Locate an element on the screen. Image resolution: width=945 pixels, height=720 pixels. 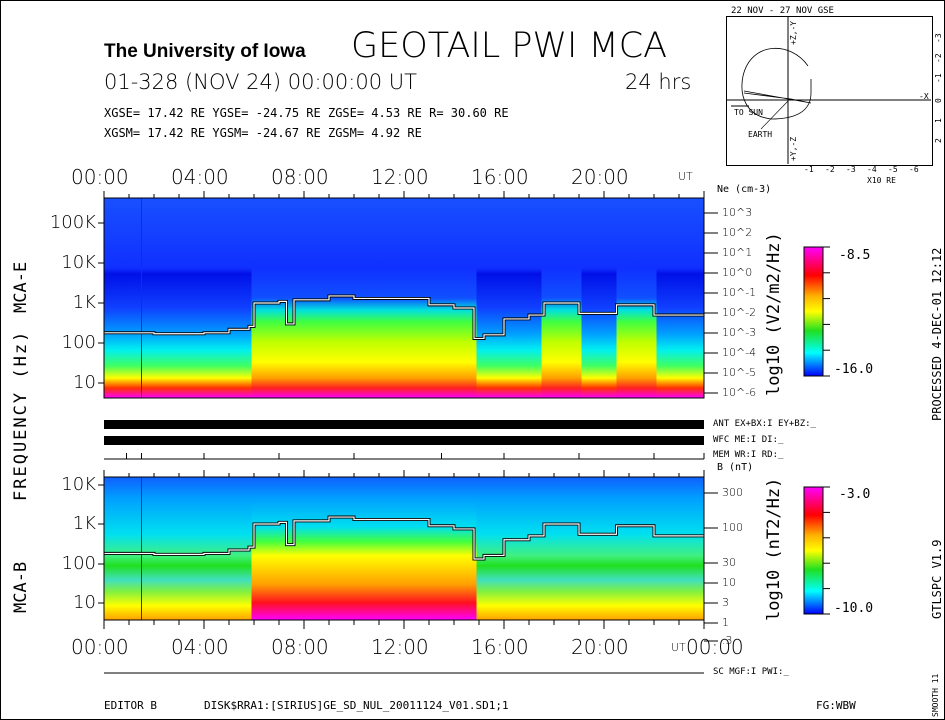
right-axis-tick-label: 10^0 is located at coordinates (737, 272).